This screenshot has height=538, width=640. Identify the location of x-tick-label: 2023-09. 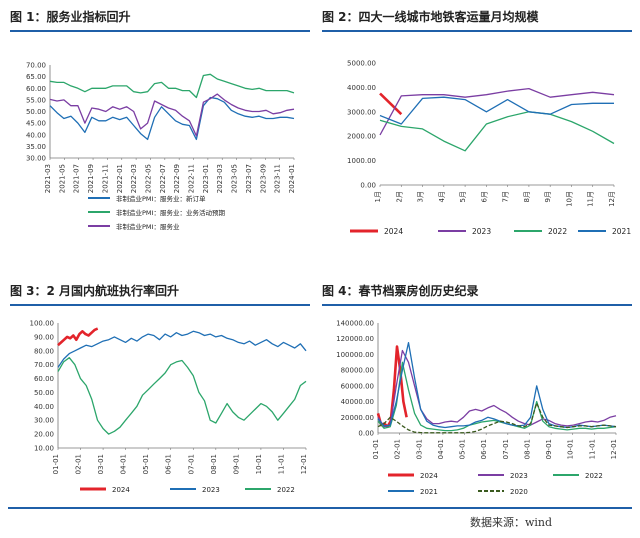
(263, 178).